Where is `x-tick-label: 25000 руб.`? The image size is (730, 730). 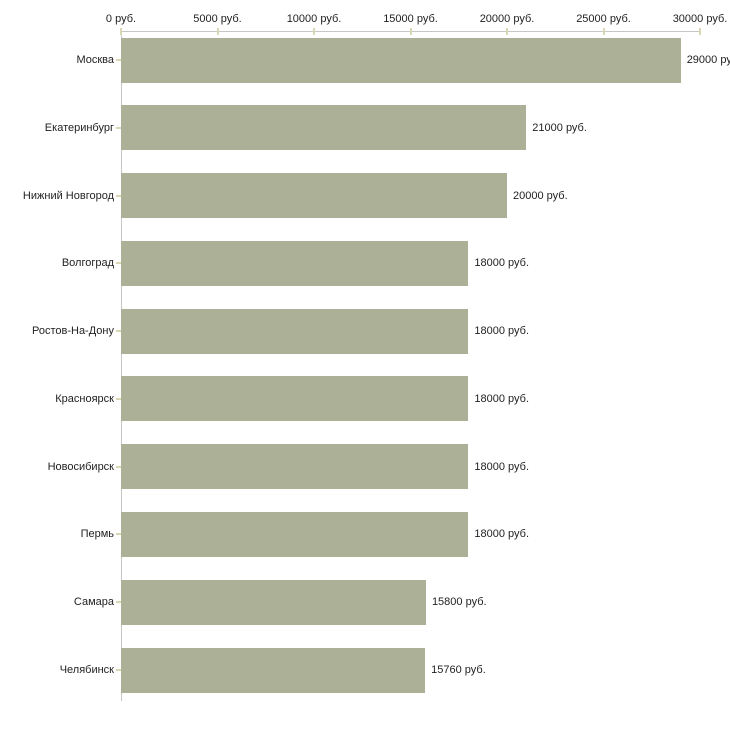 x-tick-label: 25000 руб. is located at coordinates (603, 19).